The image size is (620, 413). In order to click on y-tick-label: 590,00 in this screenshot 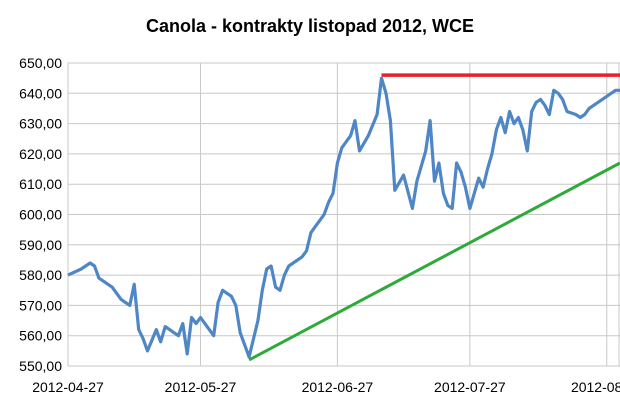, I will do `click(40, 245)`.